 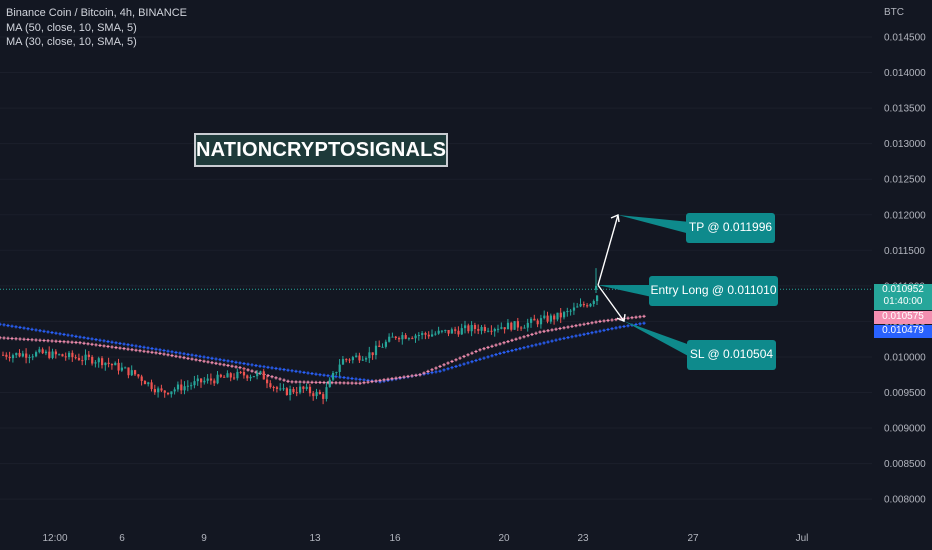 What do you see at coordinates (730, 228) in the screenshot?
I see `tp-callout: TP @ 0.011996` at bounding box center [730, 228].